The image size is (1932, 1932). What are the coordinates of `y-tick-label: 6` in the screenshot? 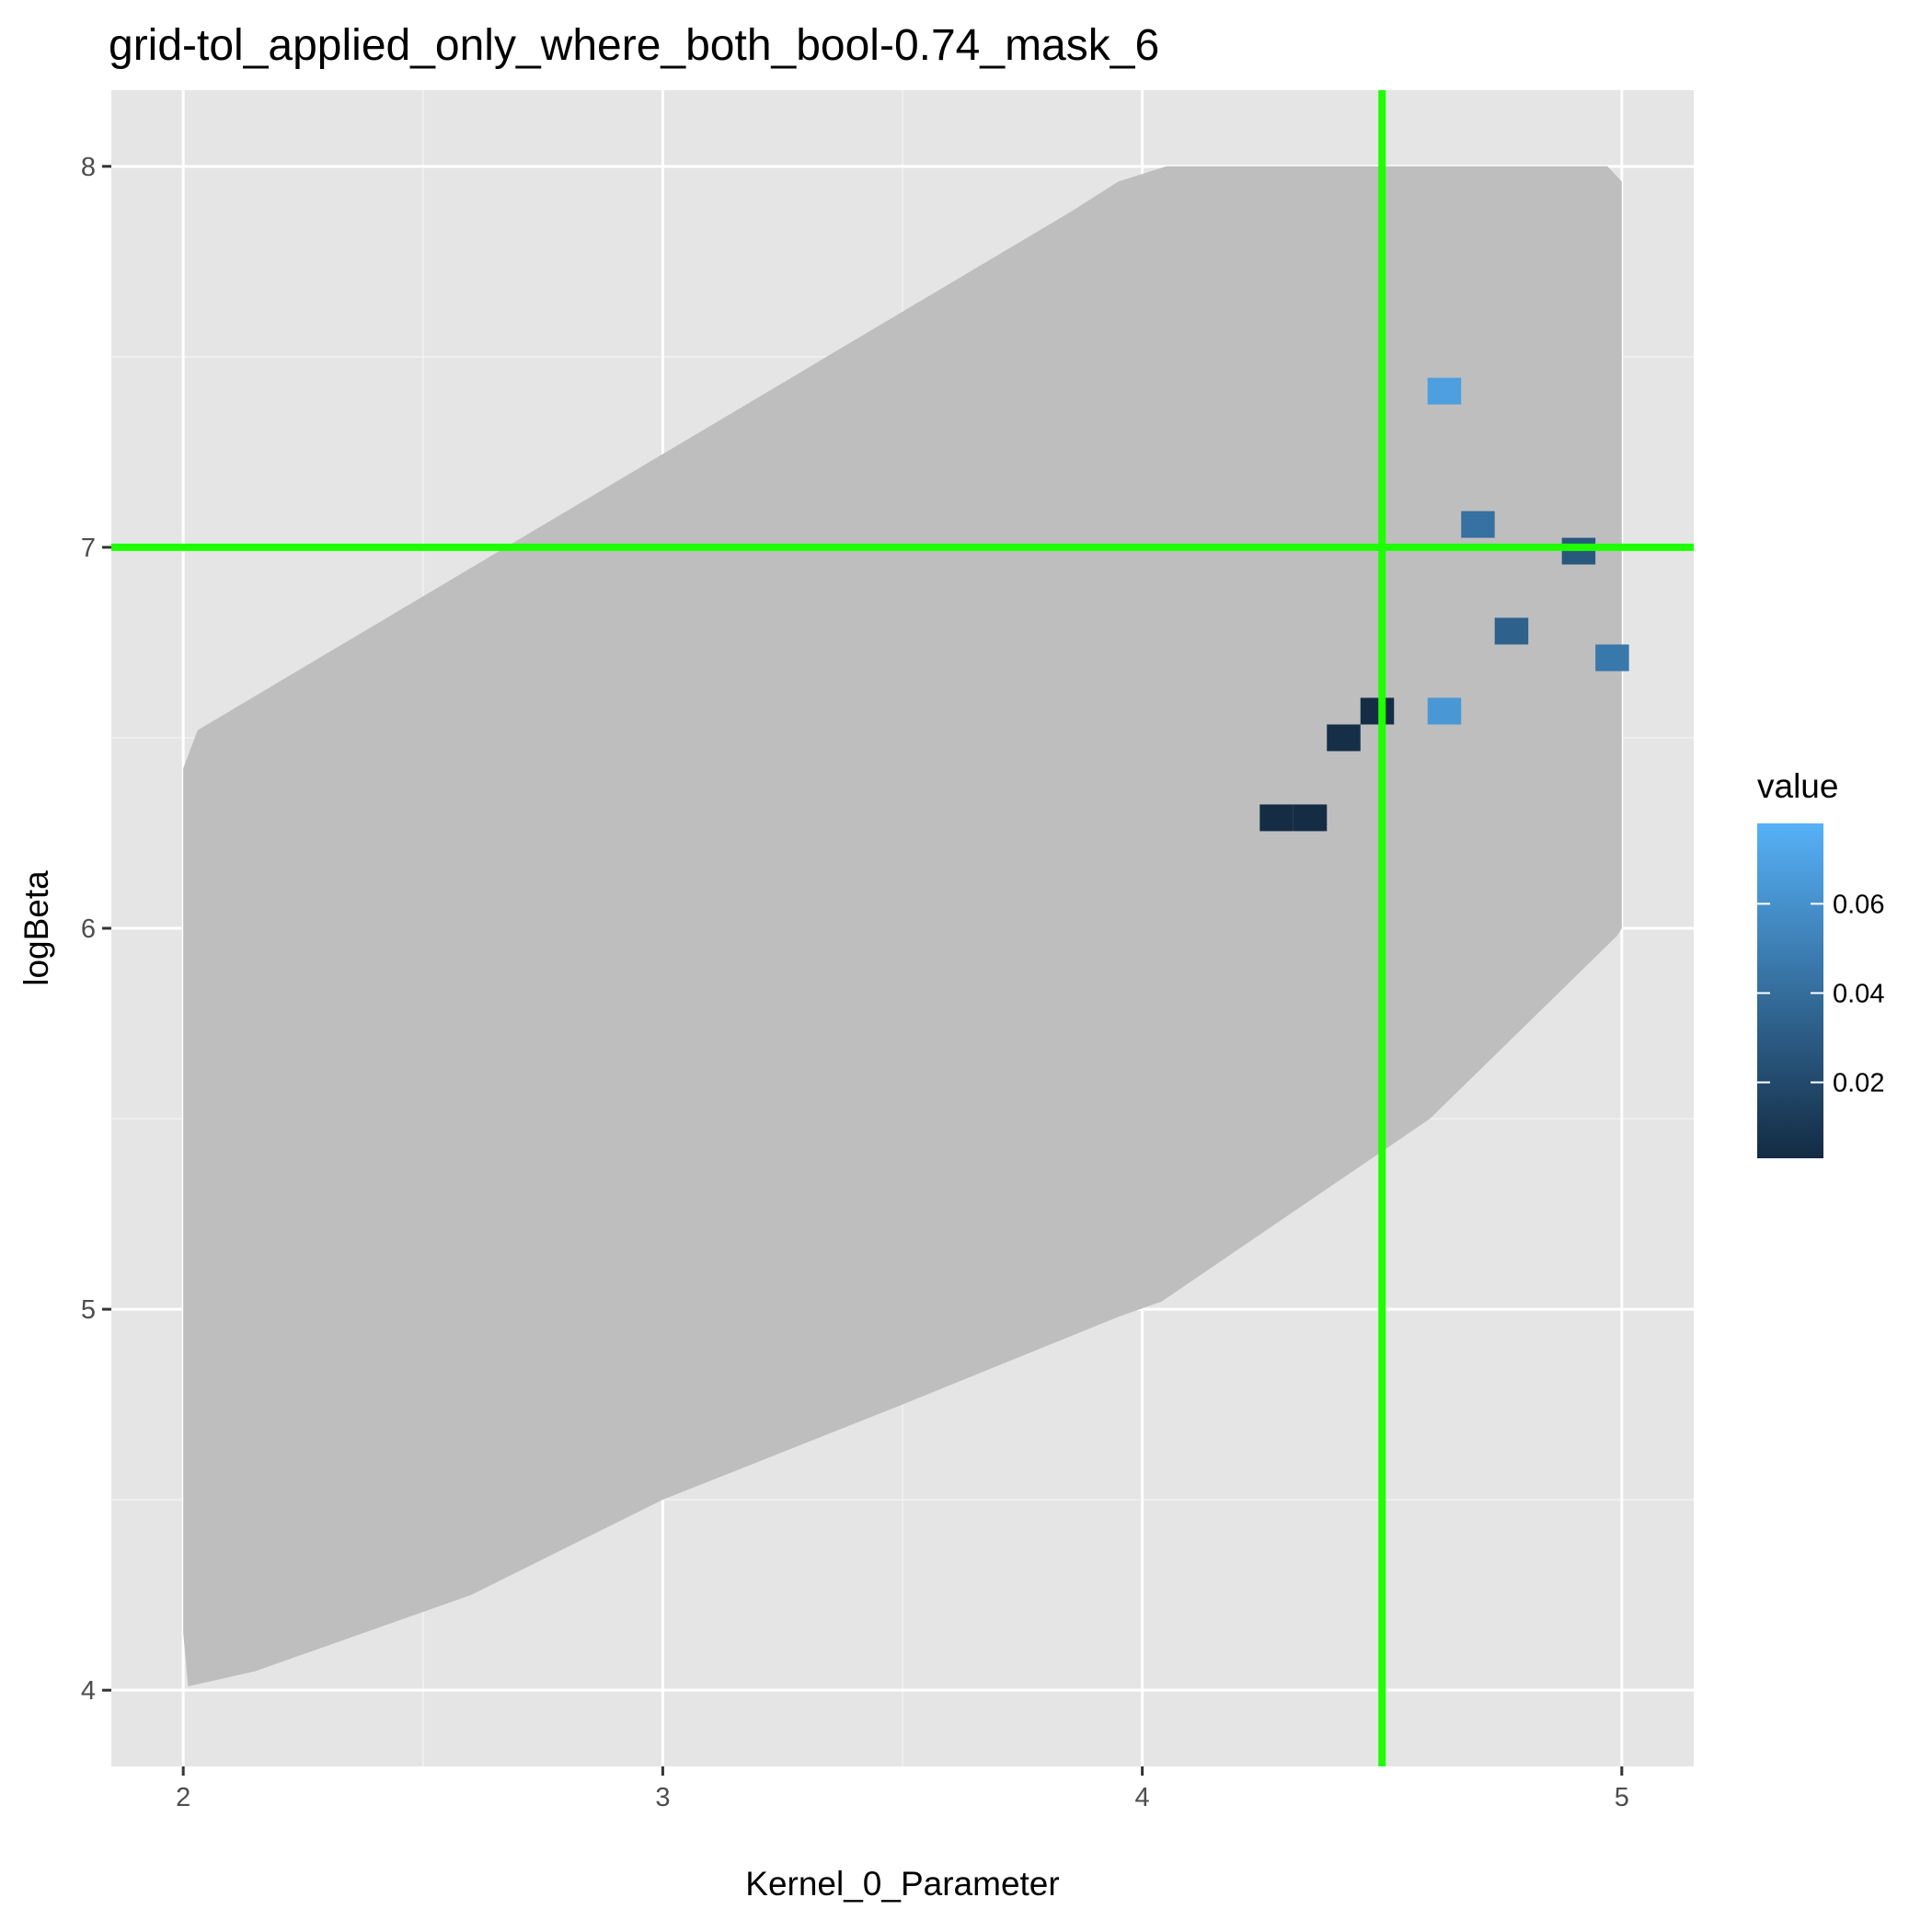 It's located at (88, 929).